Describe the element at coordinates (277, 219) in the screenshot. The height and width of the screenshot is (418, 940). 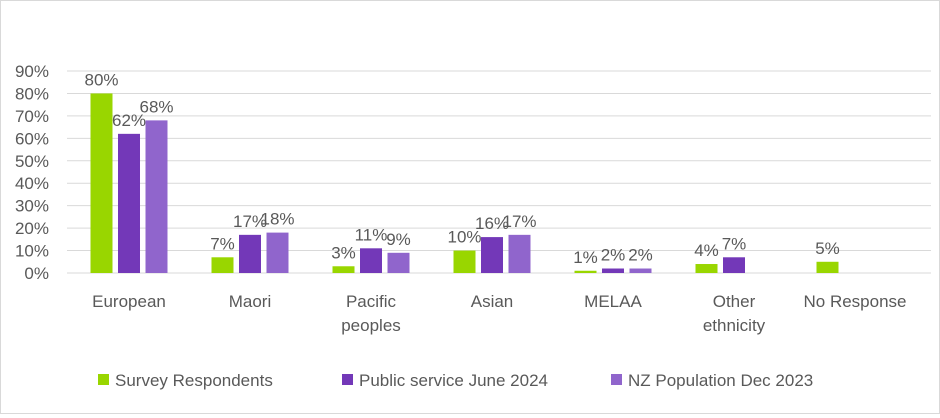
I see `data-label: 18%` at that location.